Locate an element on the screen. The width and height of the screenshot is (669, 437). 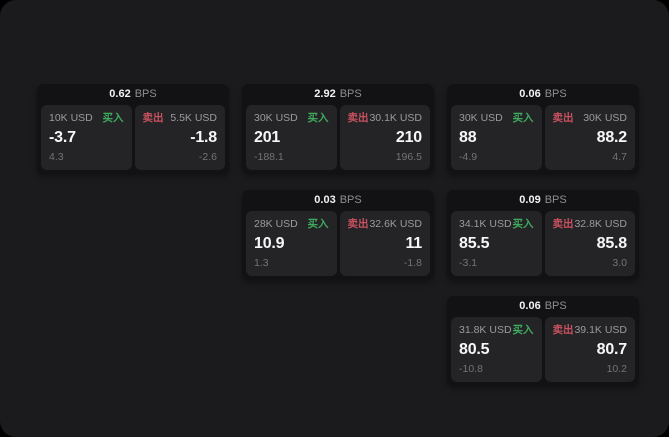
buy-quote-panel: 10K USD 买入 -3.7 4.3 is located at coordinates (86, 137).